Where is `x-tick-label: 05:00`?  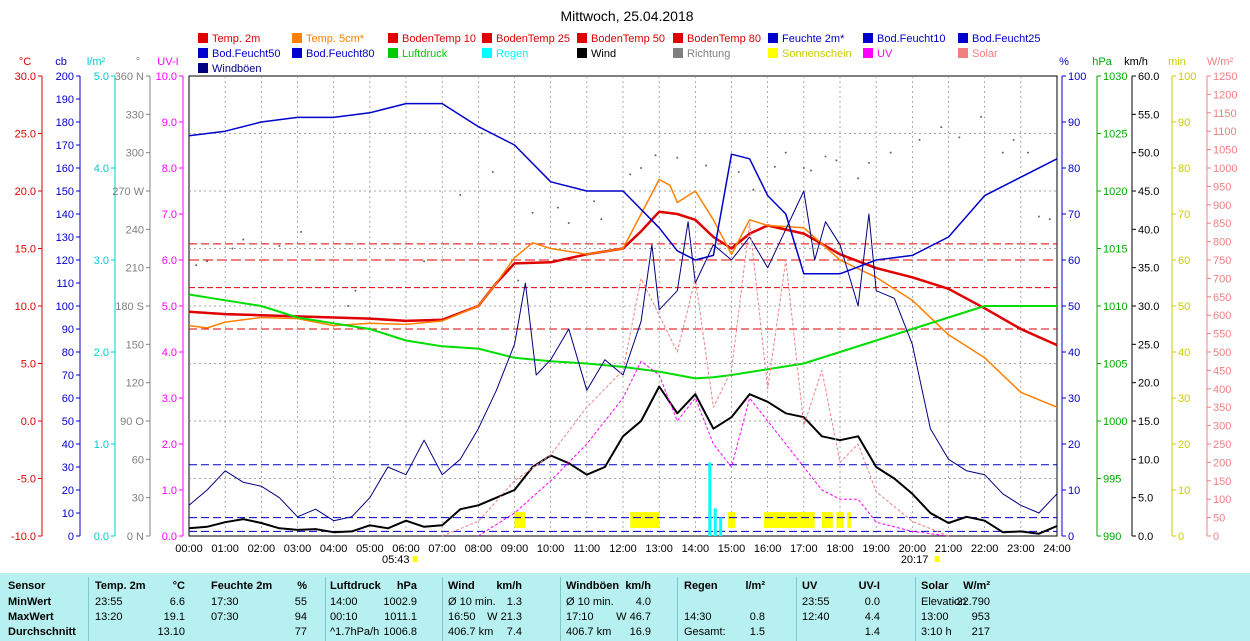
x-tick-label: 05:00 is located at coordinates (370, 549).